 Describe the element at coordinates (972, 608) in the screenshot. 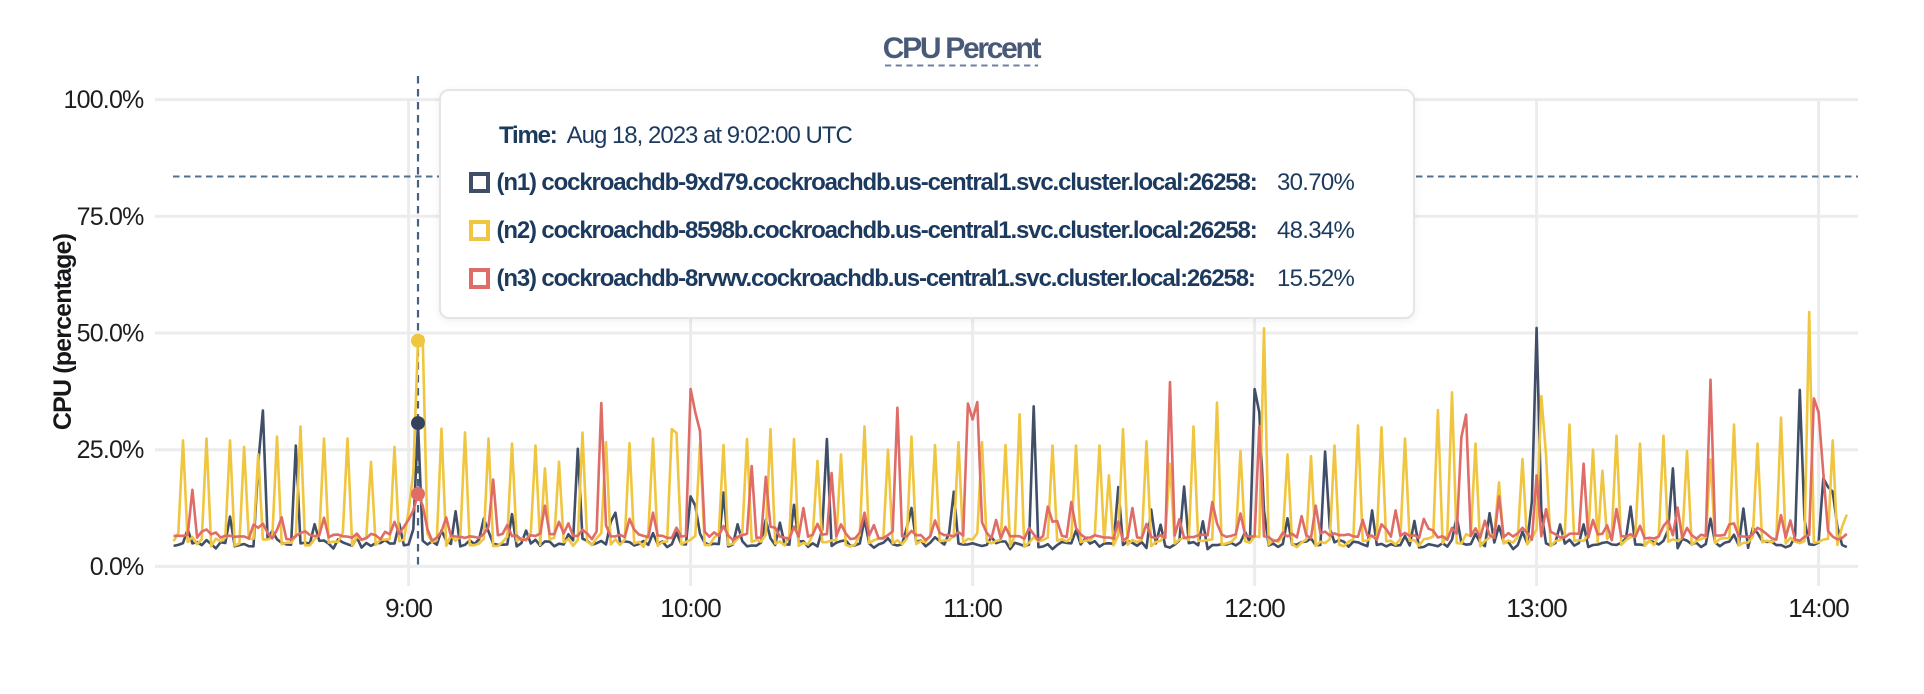

I see `svg-text: 11:00` at that location.